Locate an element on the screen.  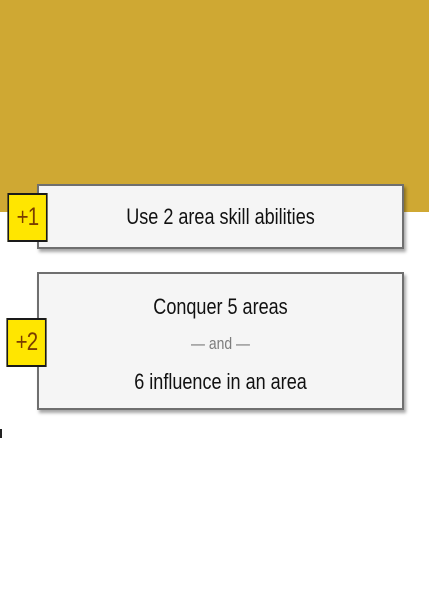
objective-card-1: Use 2 area skill abilities is located at coordinates (220, 216).